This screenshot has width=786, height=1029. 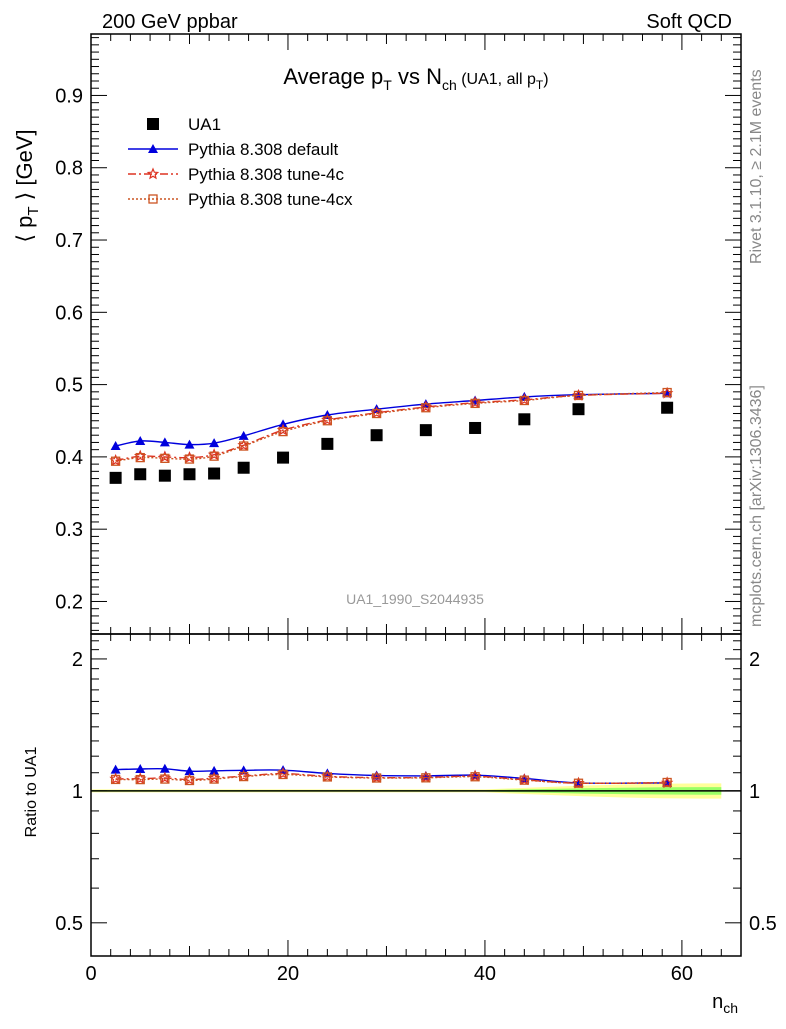 What do you see at coordinates (69, 96) in the screenshot?
I see `main-y-tick-label: 0.9` at bounding box center [69, 96].